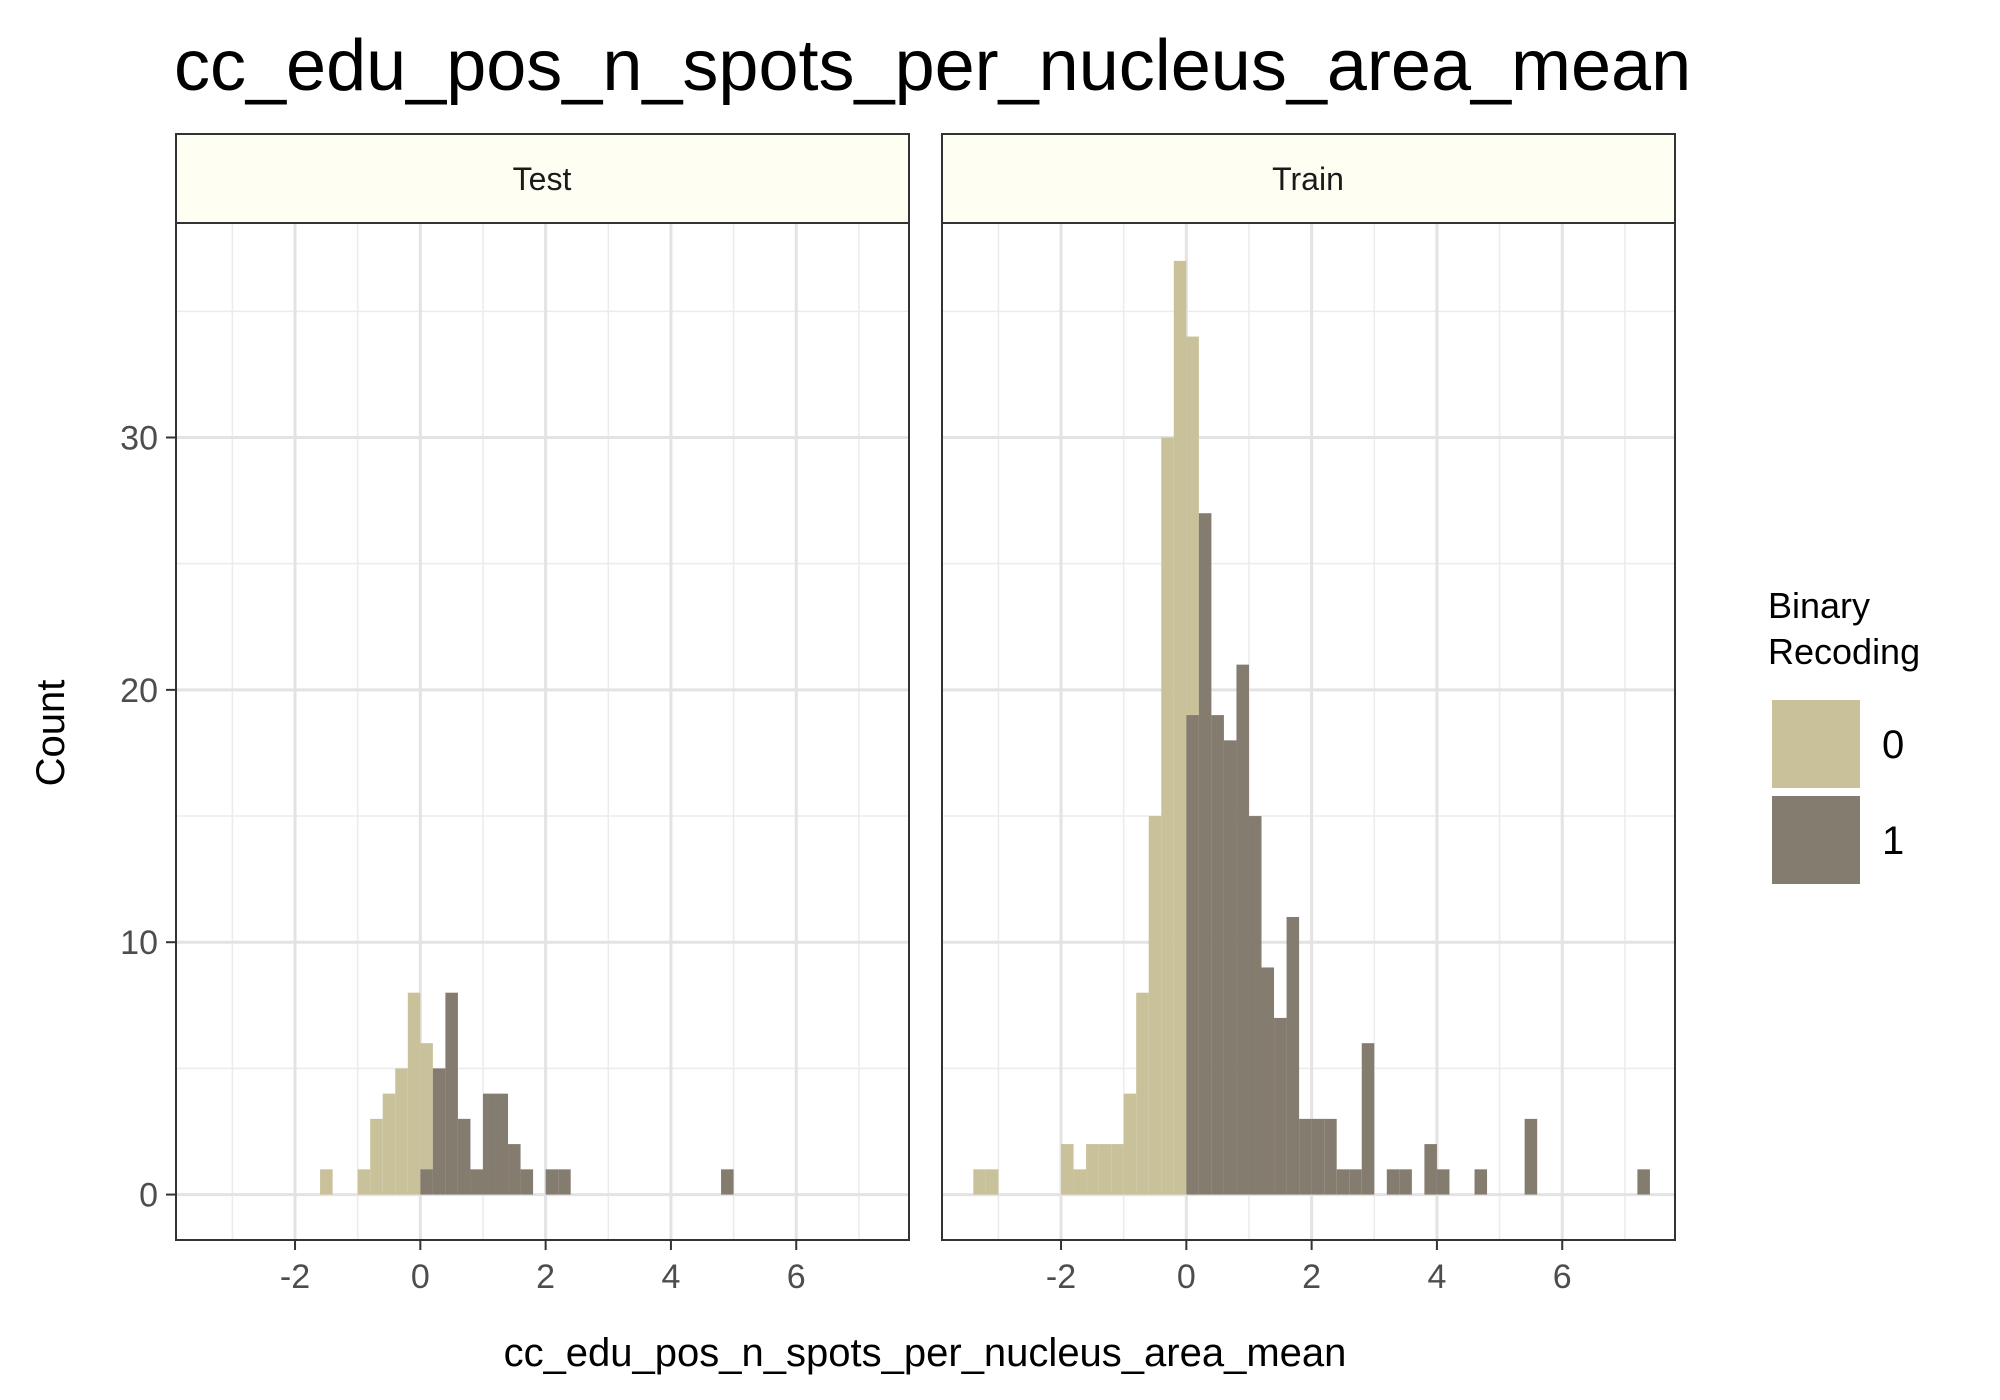  I want to click on y-axis: 0 10 20 30, so click(148, 817).